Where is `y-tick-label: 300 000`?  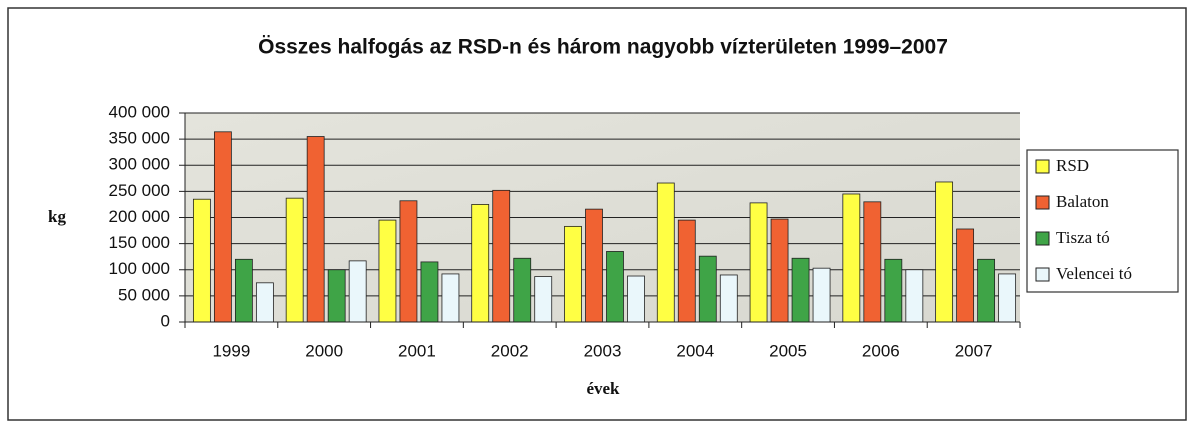
y-tick-label: 300 000 is located at coordinates (139, 164).